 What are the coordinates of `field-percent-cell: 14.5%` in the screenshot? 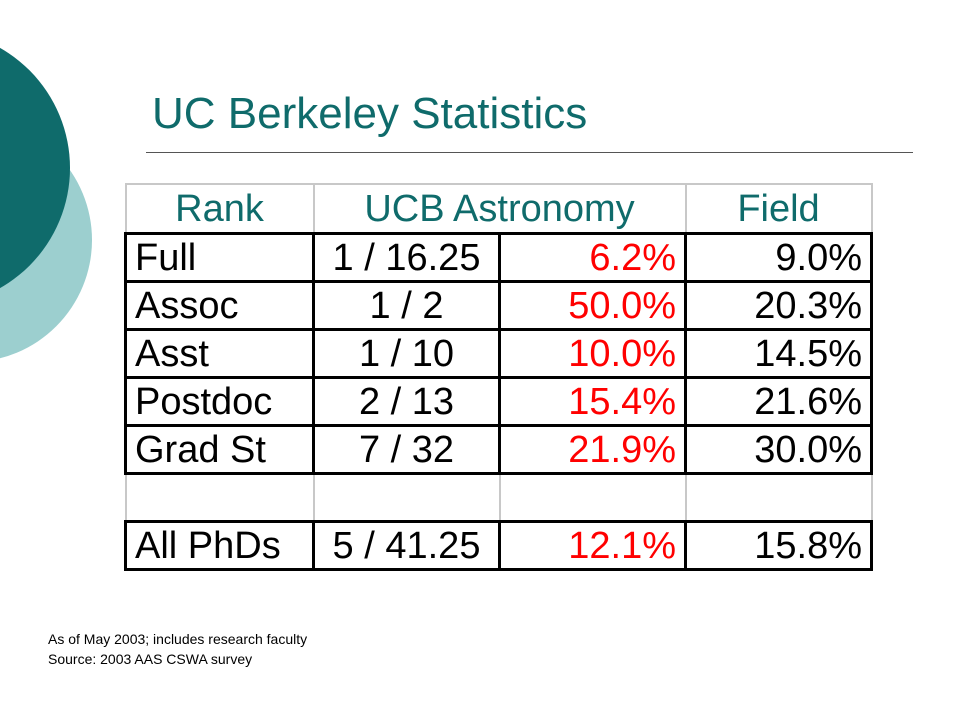 It's located at (778, 353).